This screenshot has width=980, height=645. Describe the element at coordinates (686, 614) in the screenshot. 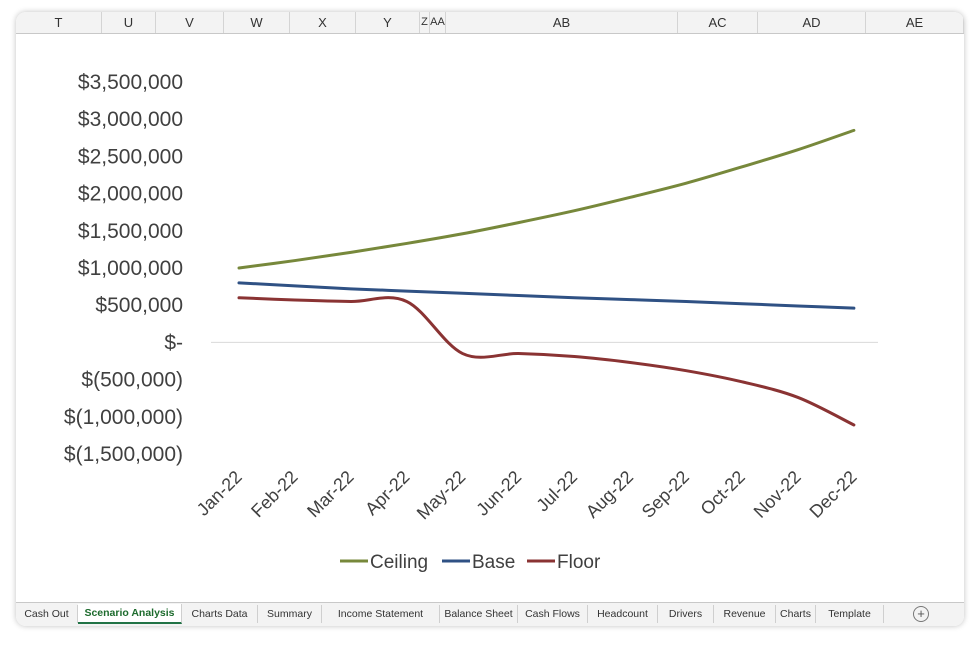

I see `sheet-tab-drivers: Drivers` at that location.